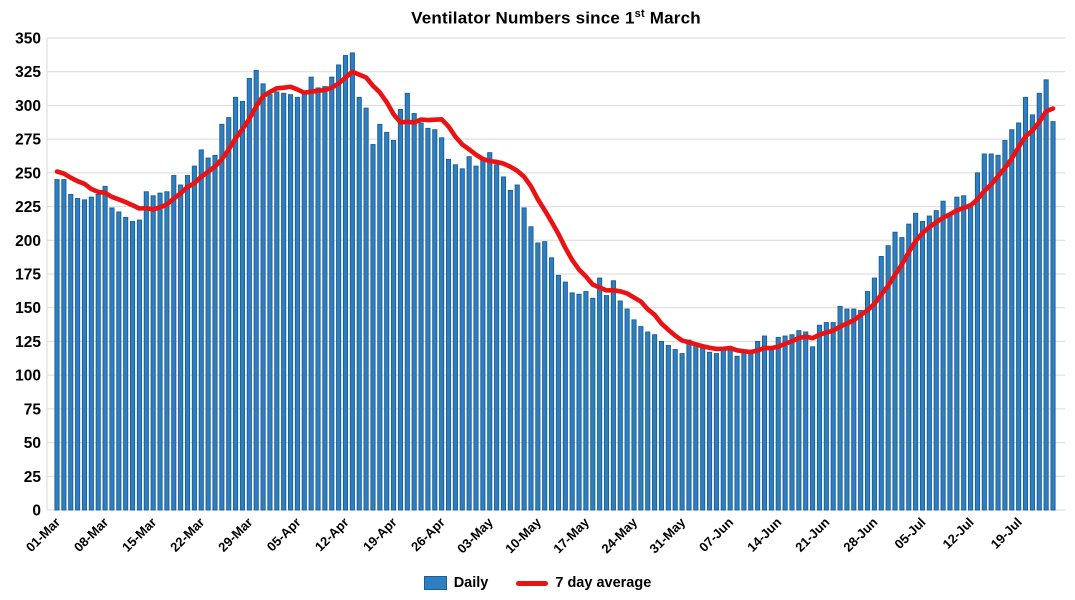 Image resolution: width=1075 pixels, height=600 pixels. I want to click on chart-title-text: Ventilator Numbers since 1, so click(523, 18).